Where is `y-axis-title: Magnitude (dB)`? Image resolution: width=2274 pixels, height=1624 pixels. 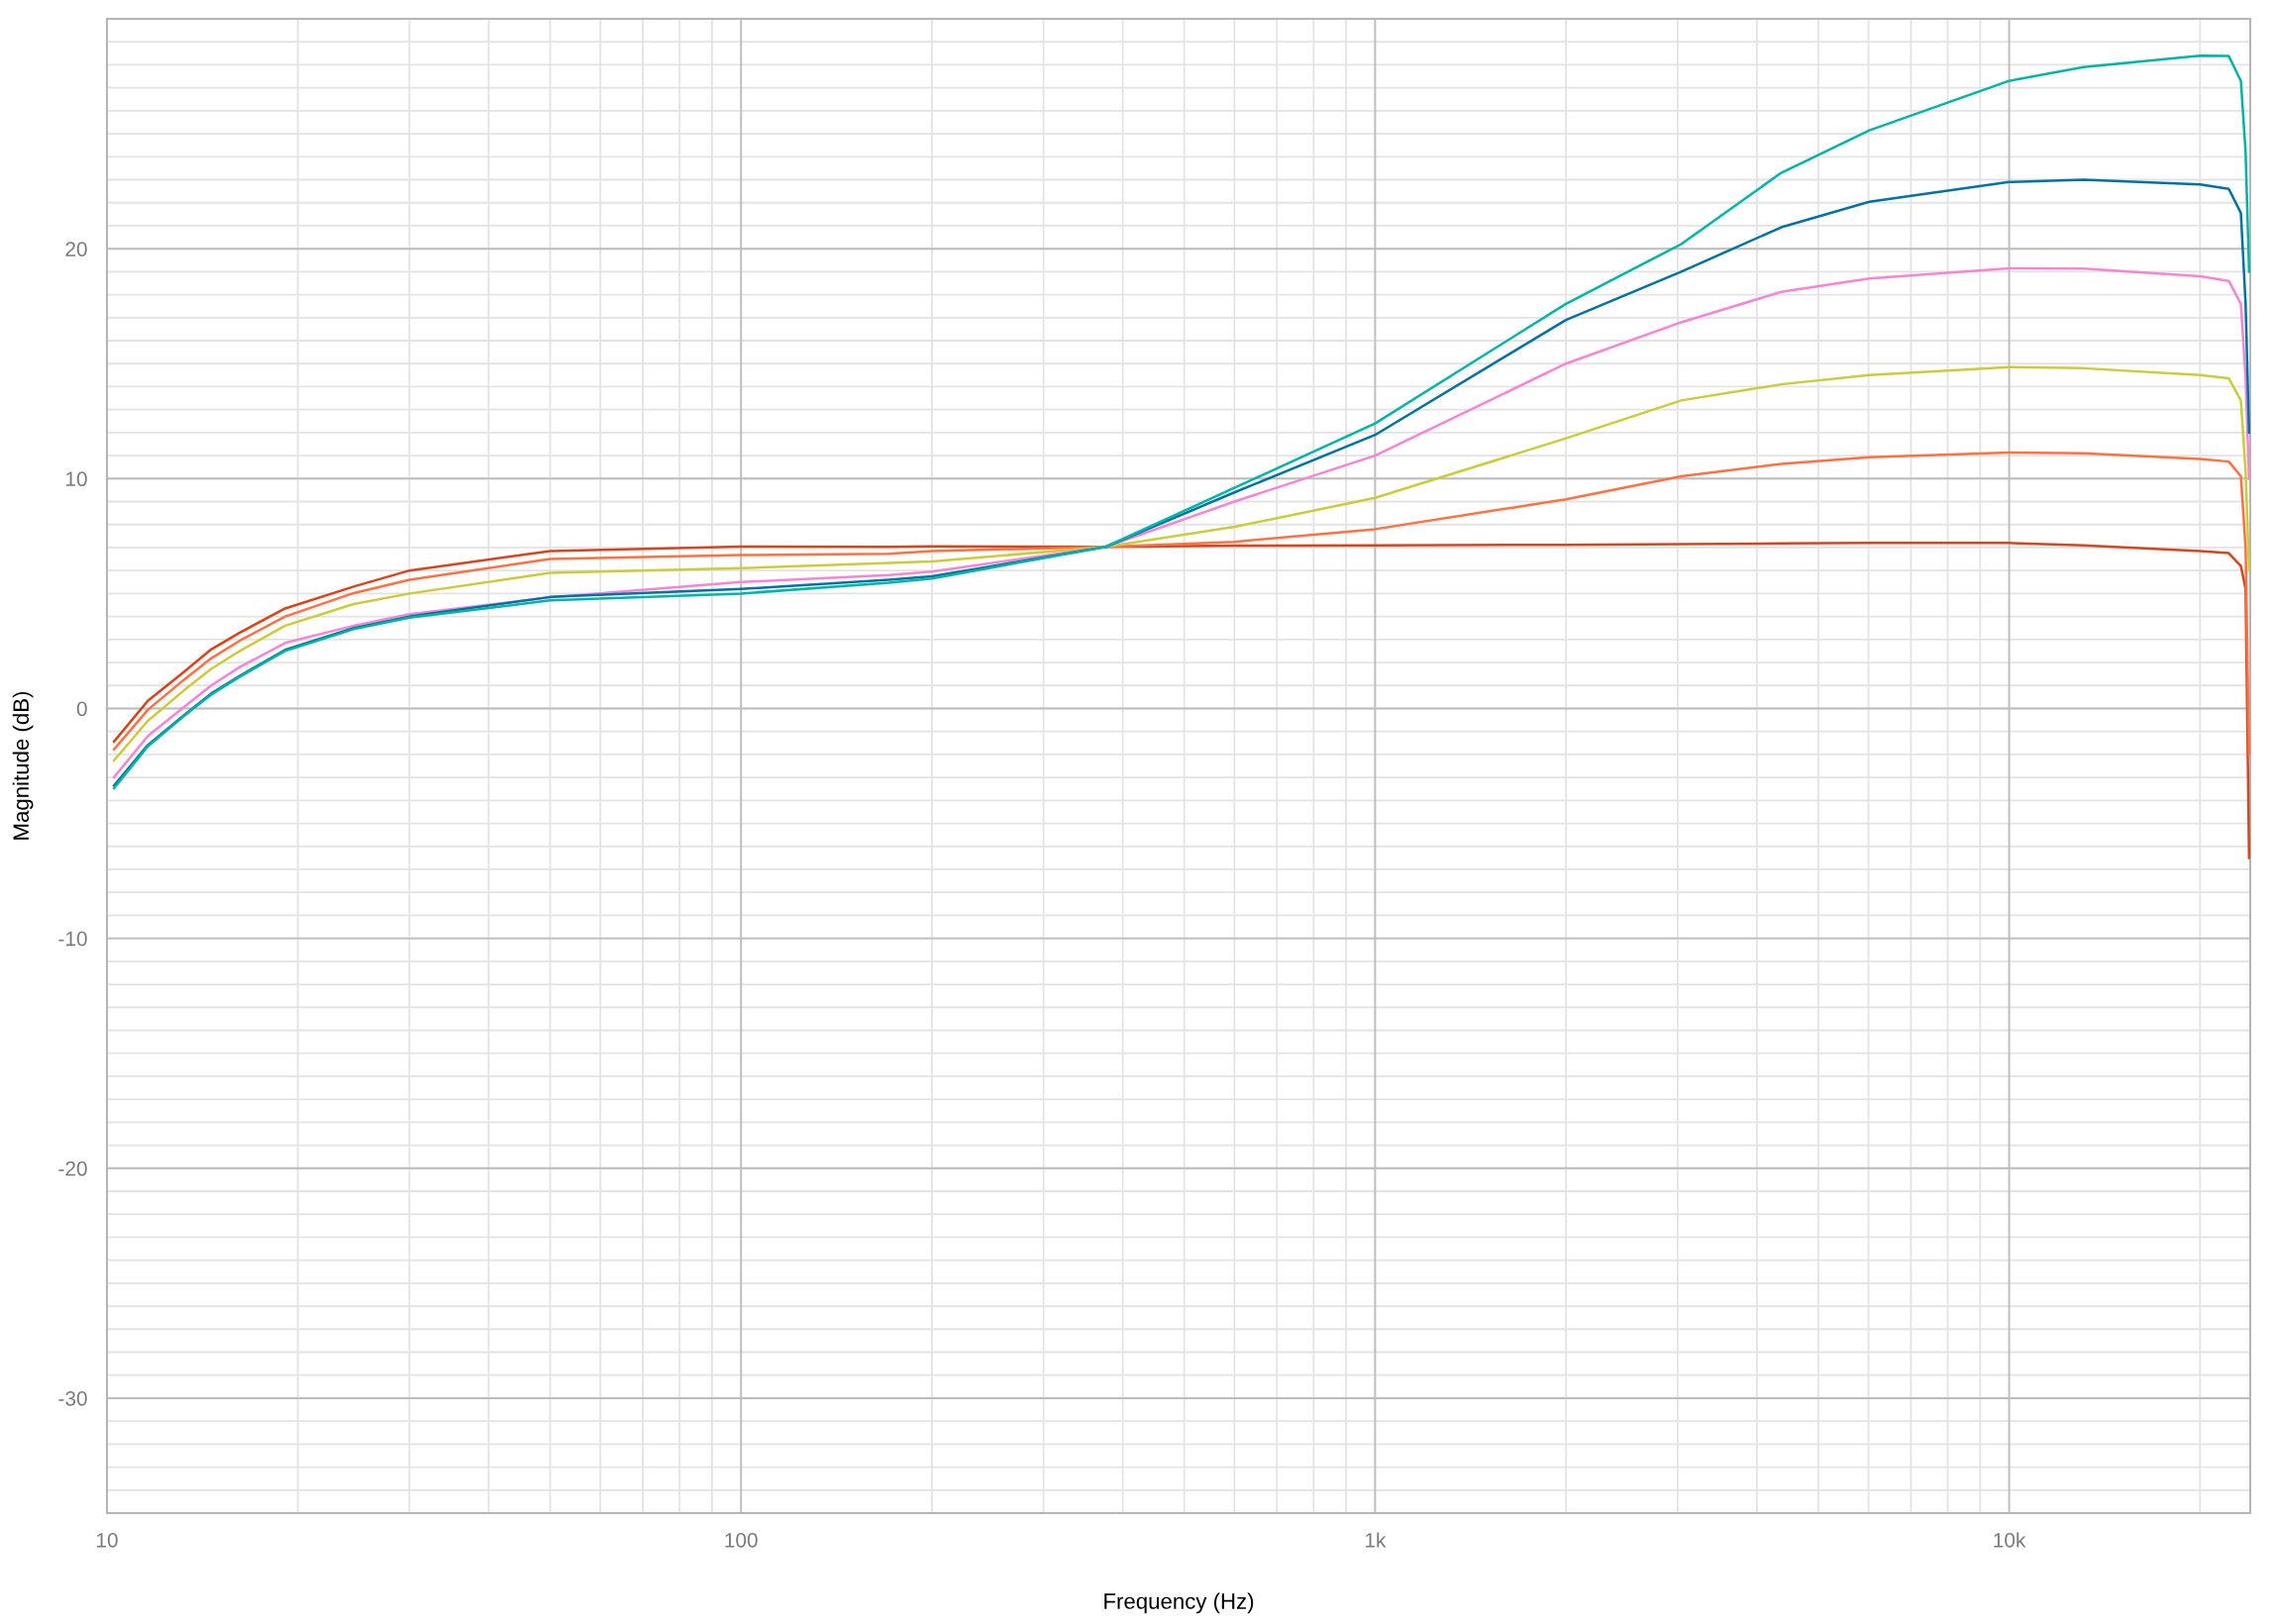 y-axis-title: Magnitude (dB) is located at coordinates (23, 765).